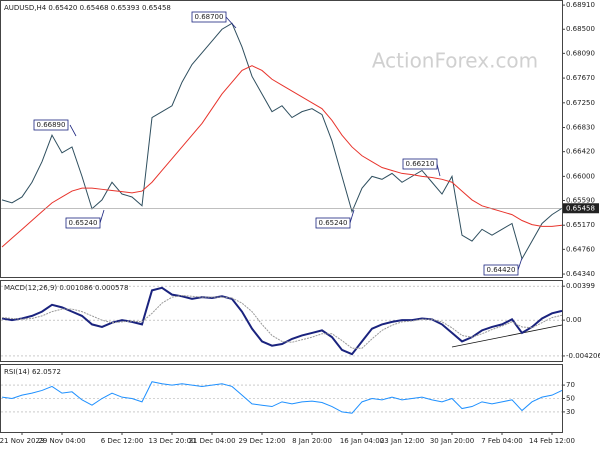 This screenshot has width=600, height=450. What do you see at coordinates (580, 286) in the screenshot?
I see `y-tick-label: 0.00399` at bounding box center [580, 286].